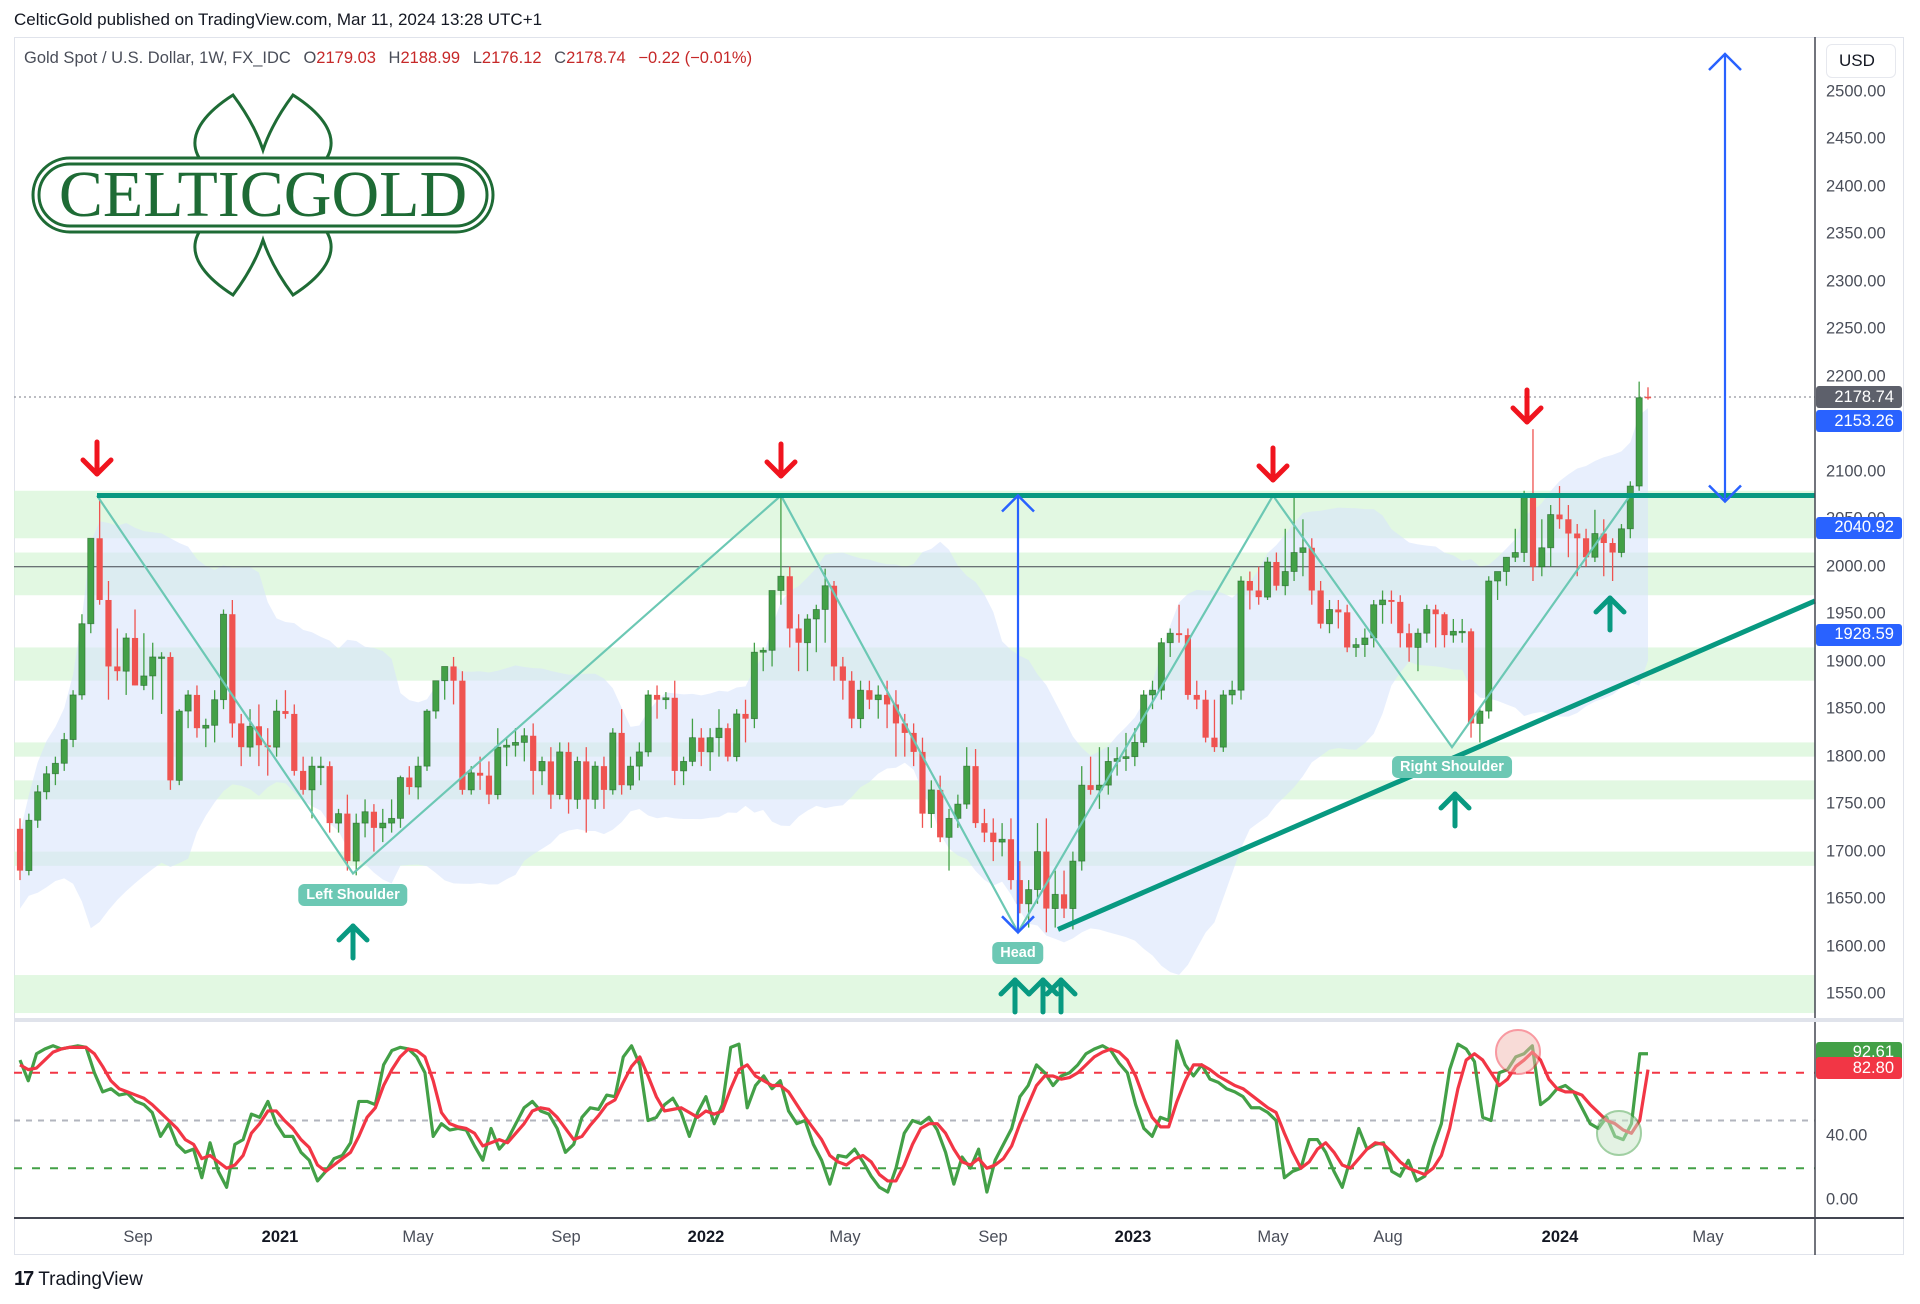 The height and width of the screenshot is (1304, 1920). Describe the element at coordinates (1856, 91) in the screenshot. I see `price-tick: 2500.00` at that location.